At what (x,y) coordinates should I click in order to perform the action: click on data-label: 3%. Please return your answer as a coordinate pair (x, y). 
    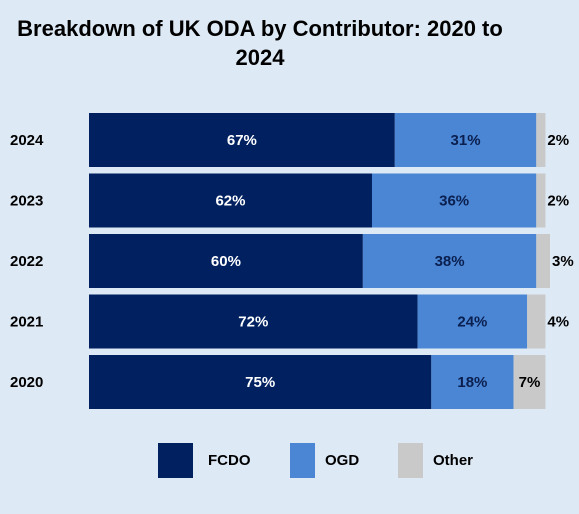
    Looking at the image, I should click on (563, 261).